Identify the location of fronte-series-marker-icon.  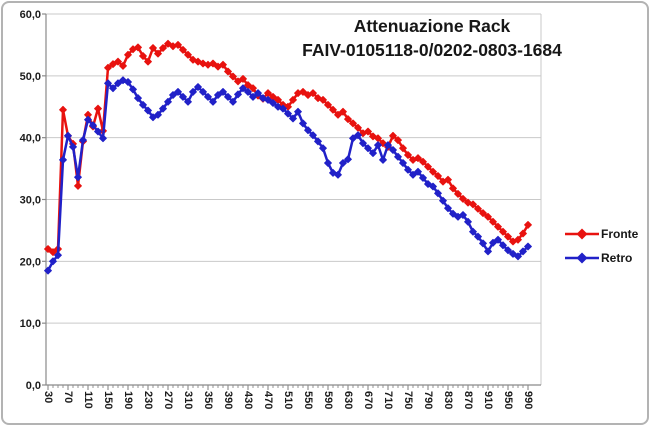
(582, 234).